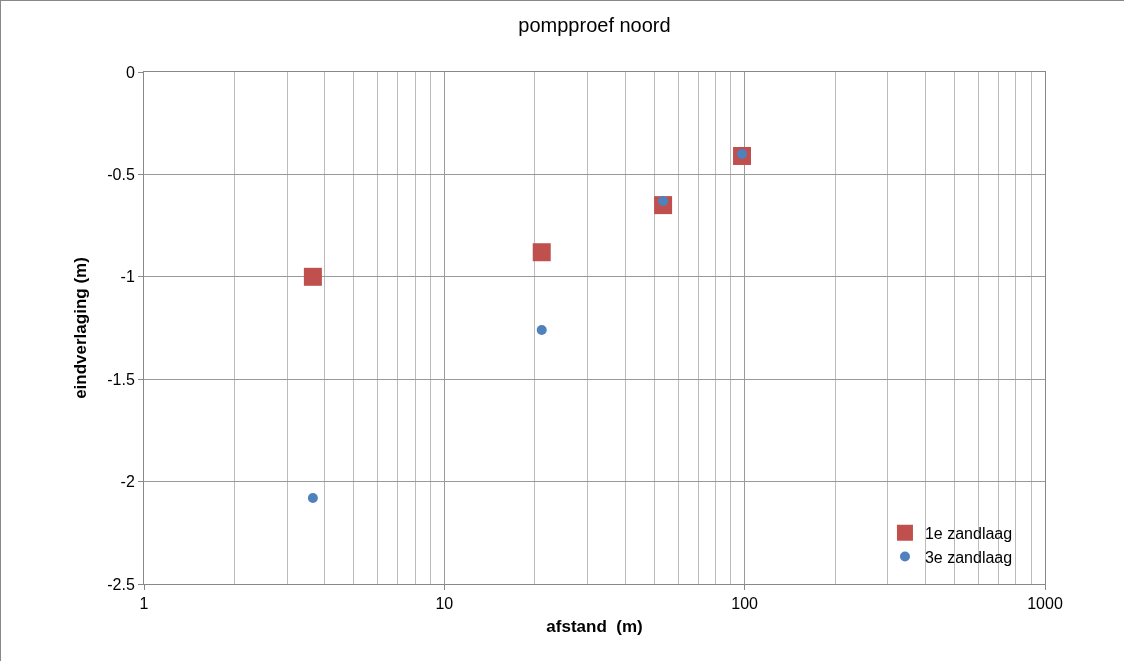 The width and height of the screenshot is (1124, 661). I want to click on x-tick-label: 1, so click(144, 604).